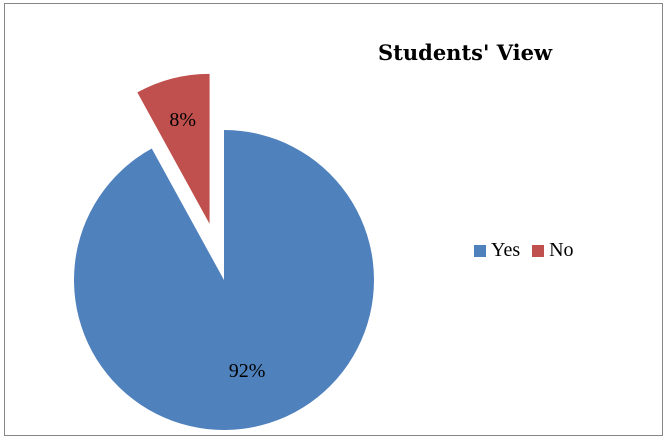  I want to click on legend-item-no: No, so click(553, 250).